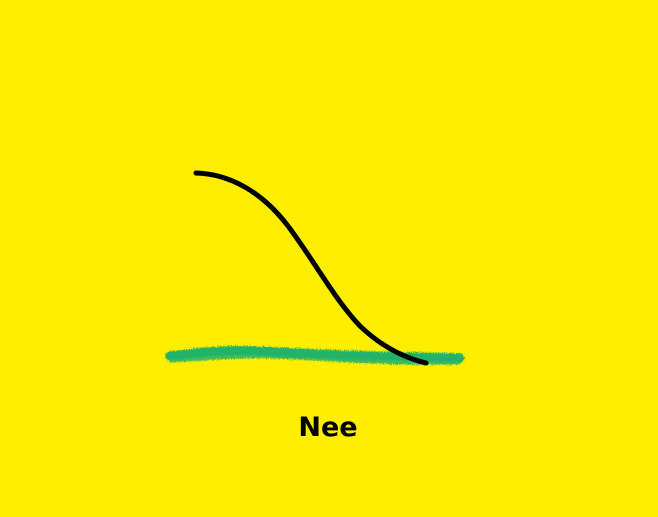  I want to click on descending-curve, so click(311, 268).